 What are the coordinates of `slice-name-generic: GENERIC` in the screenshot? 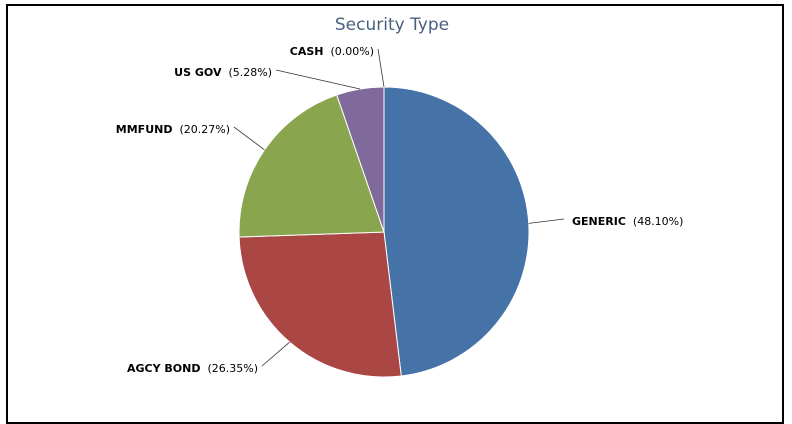 It's located at (599, 221).